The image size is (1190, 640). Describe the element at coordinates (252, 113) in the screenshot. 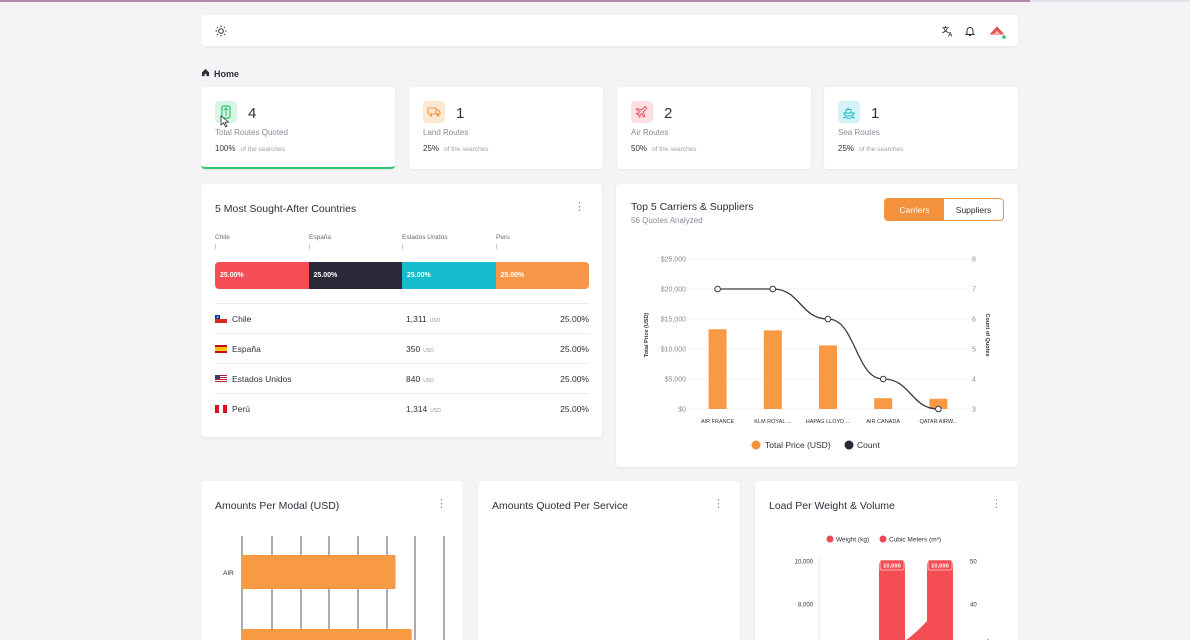

I see `stat-value: 4` at that location.